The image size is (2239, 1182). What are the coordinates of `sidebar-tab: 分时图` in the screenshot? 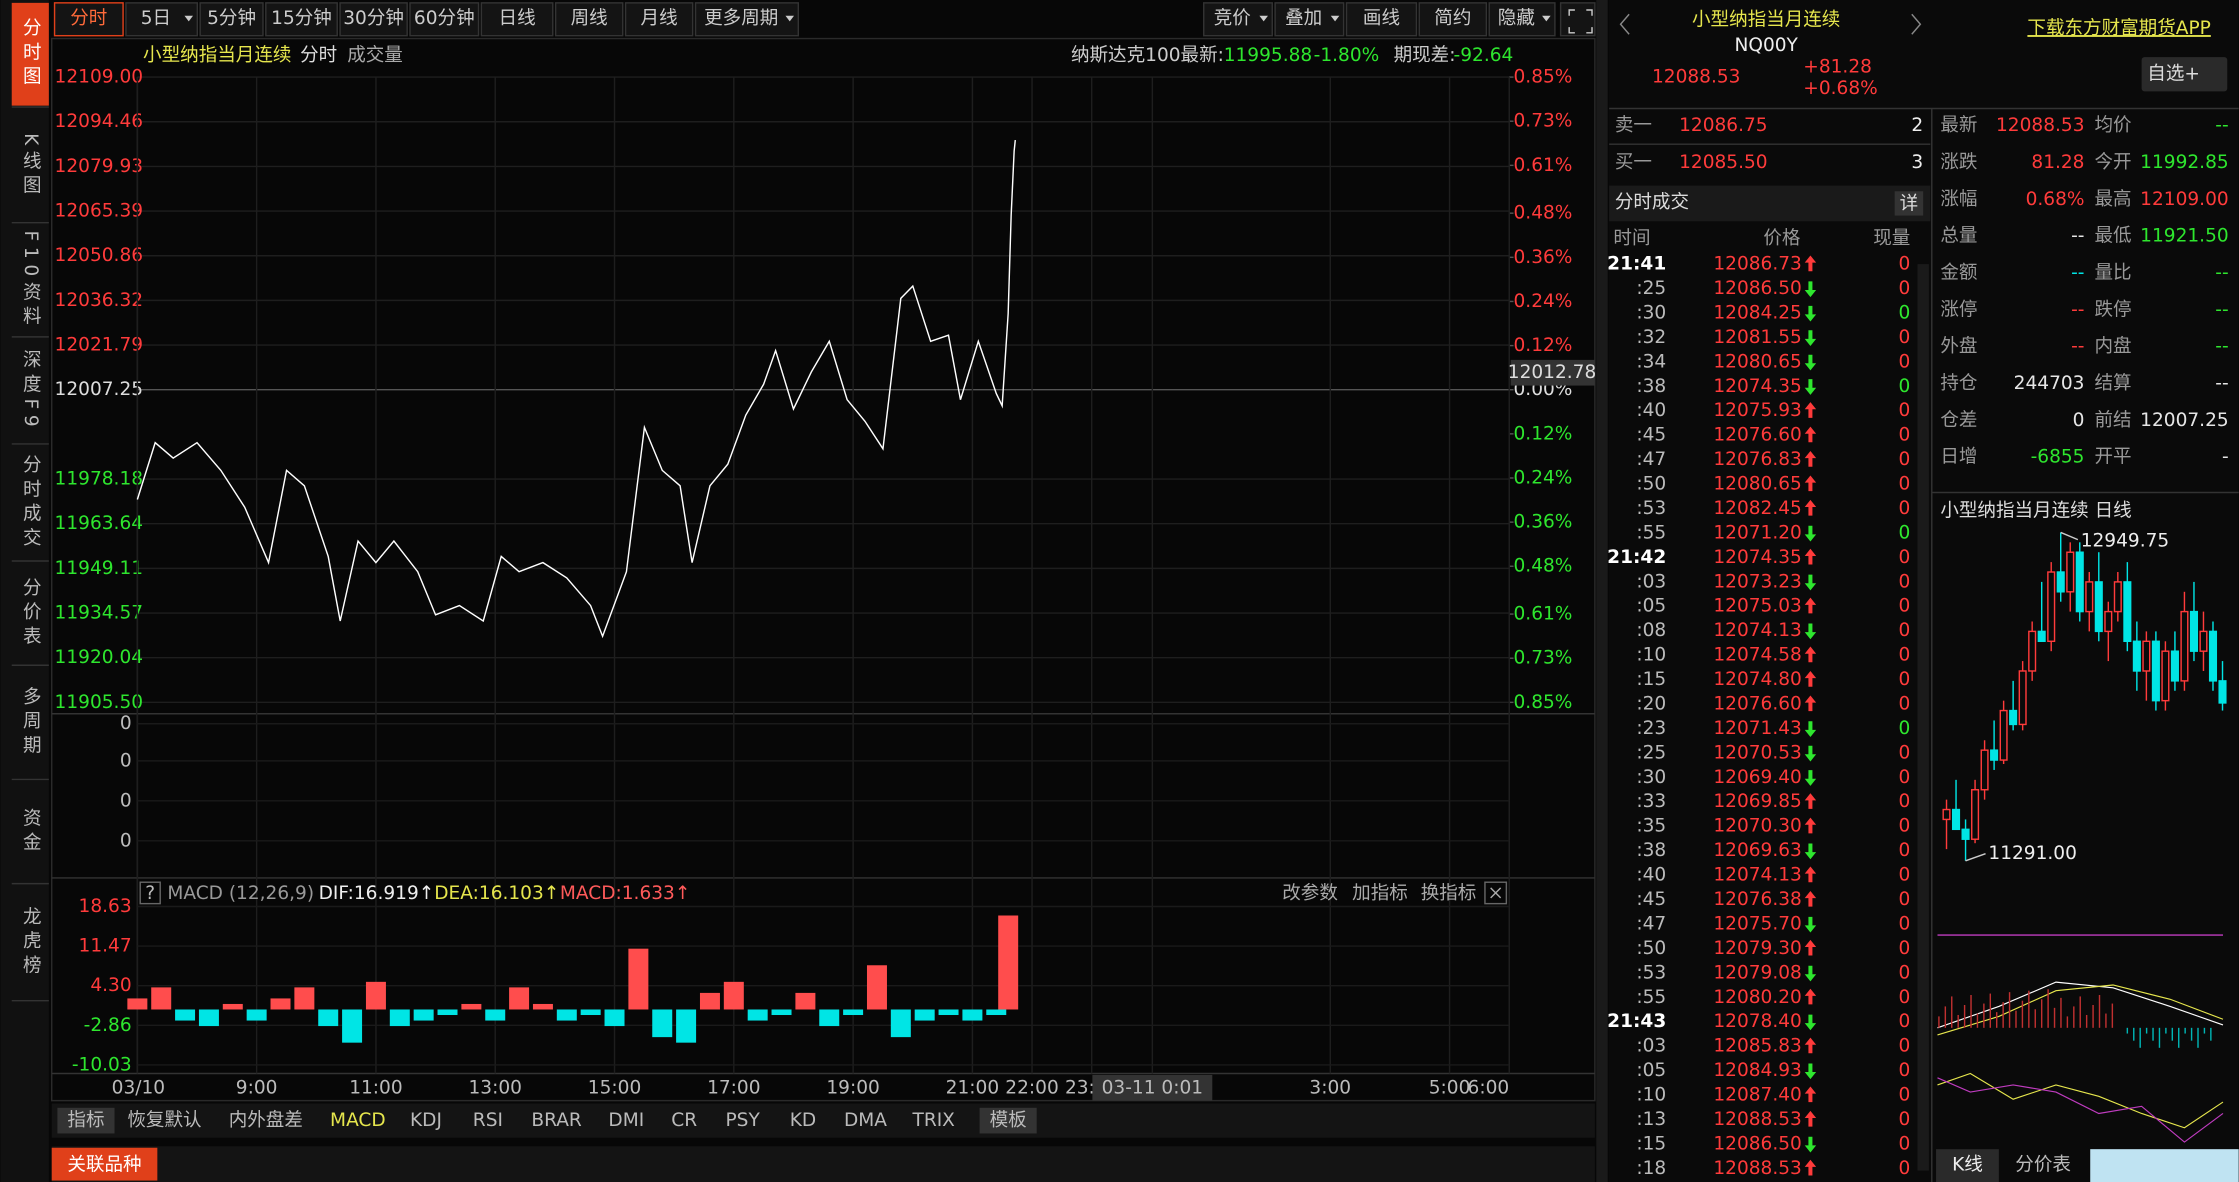 It's located at (30, 54).